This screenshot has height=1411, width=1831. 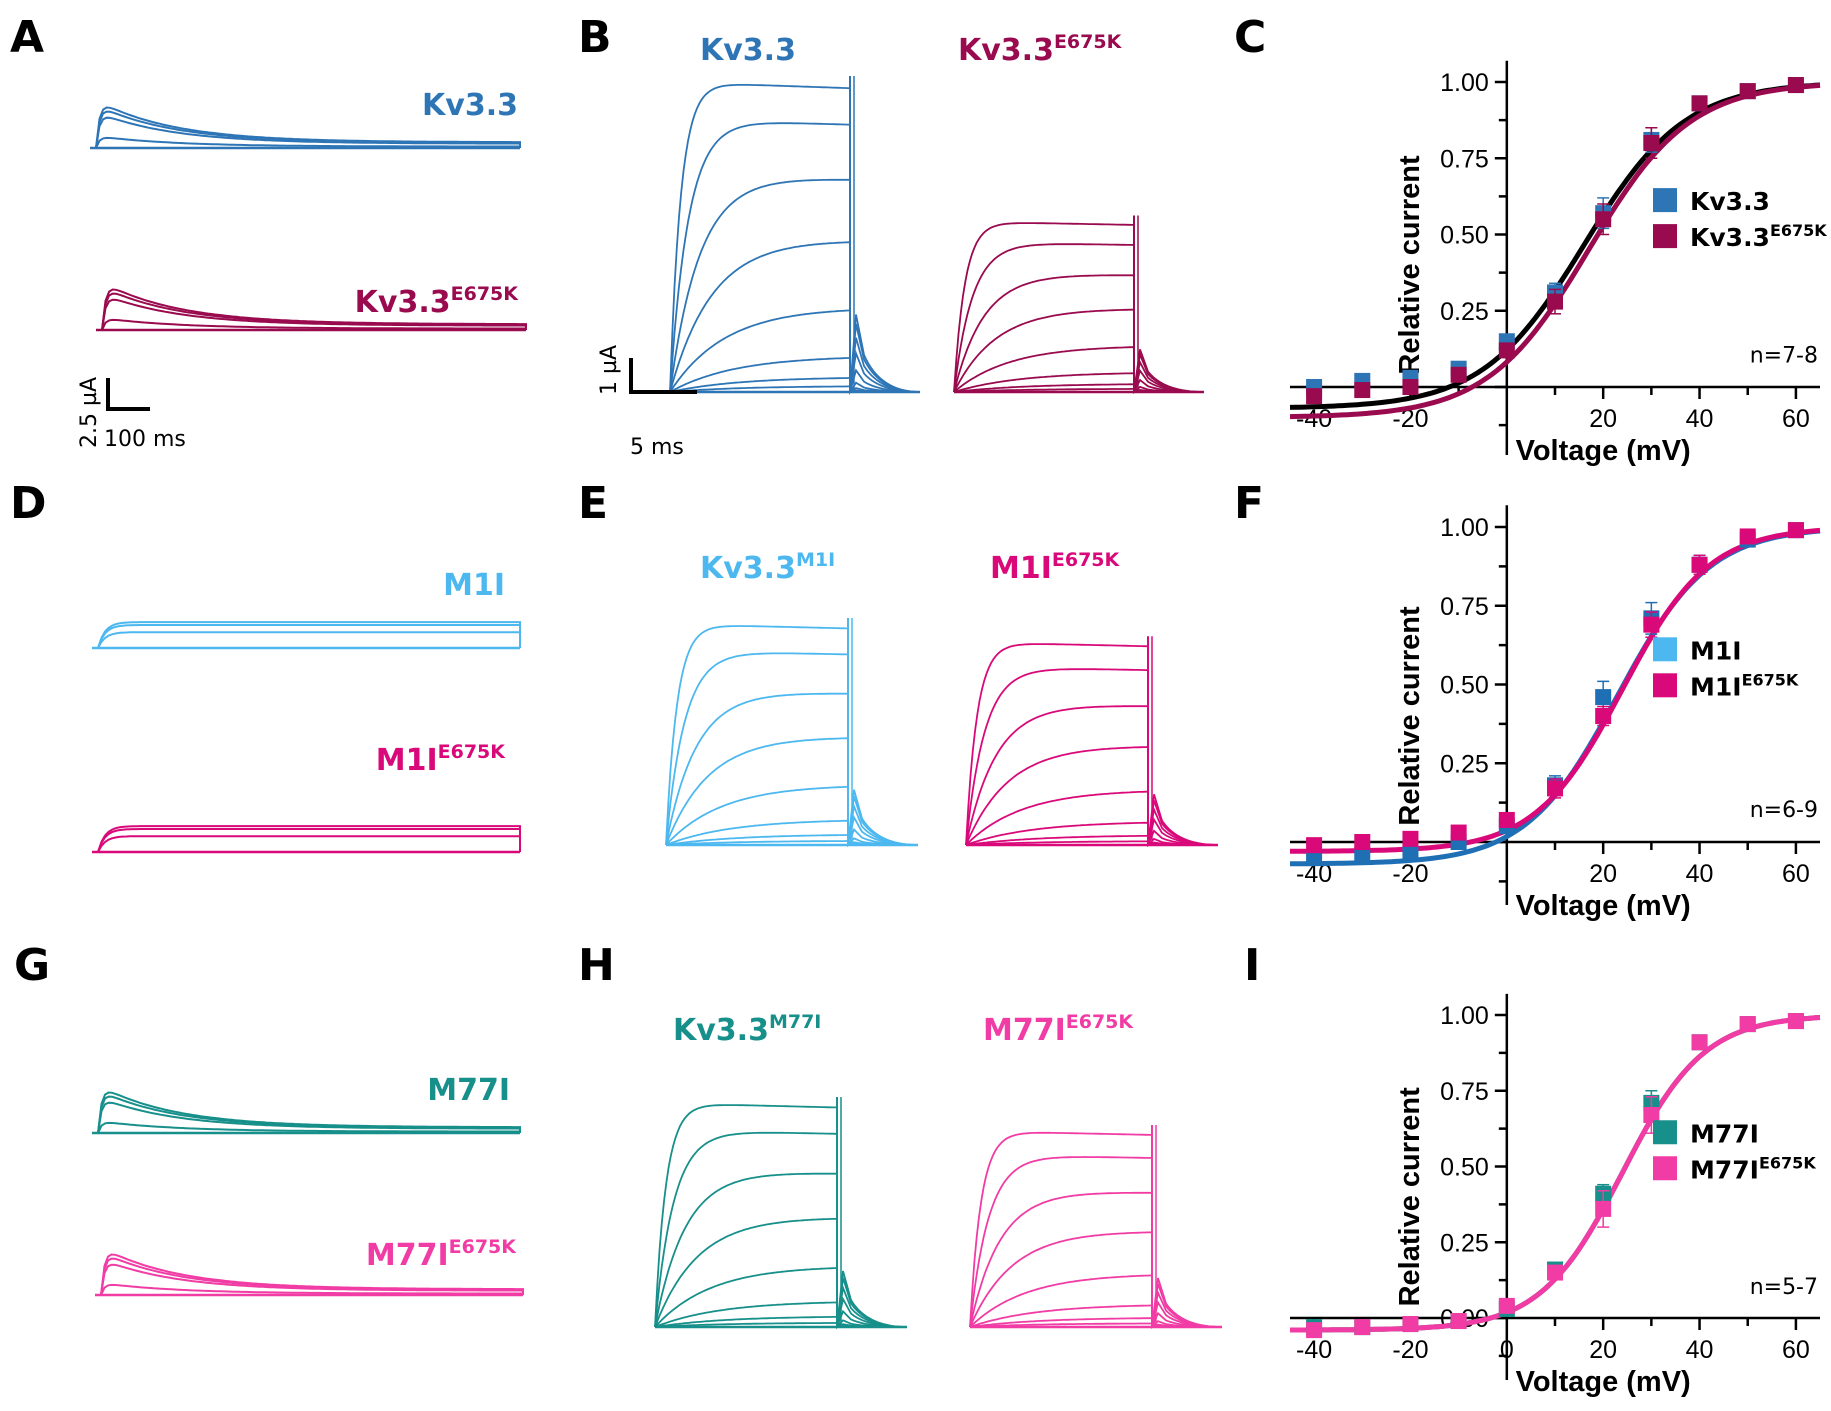 What do you see at coordinates (474, 585) in the screenshot?
I see `panel-d-label-wt: M1I` at bounding box center [474, 585].